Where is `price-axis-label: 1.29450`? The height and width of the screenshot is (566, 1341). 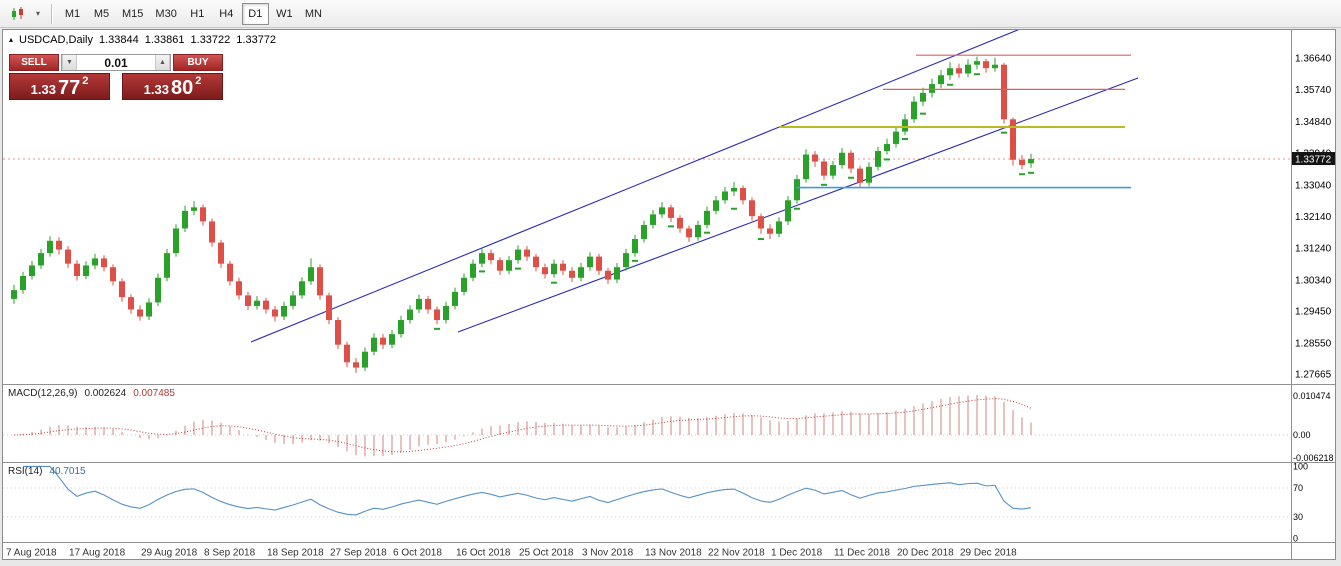
price-axis-label: 1.29450 is located at coordinates (1313, 312).